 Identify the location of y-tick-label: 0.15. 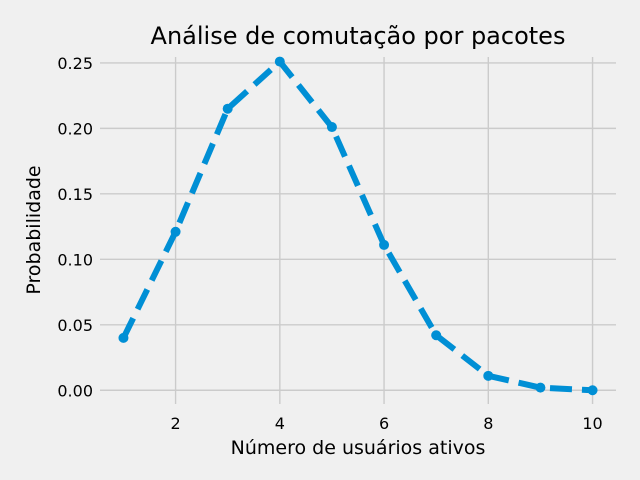
(75, 194).